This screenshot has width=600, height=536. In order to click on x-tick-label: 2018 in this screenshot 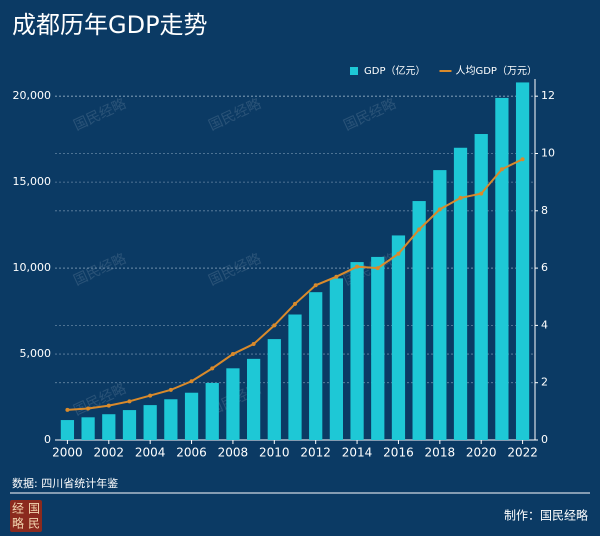, I will do `click(440, 453)`.